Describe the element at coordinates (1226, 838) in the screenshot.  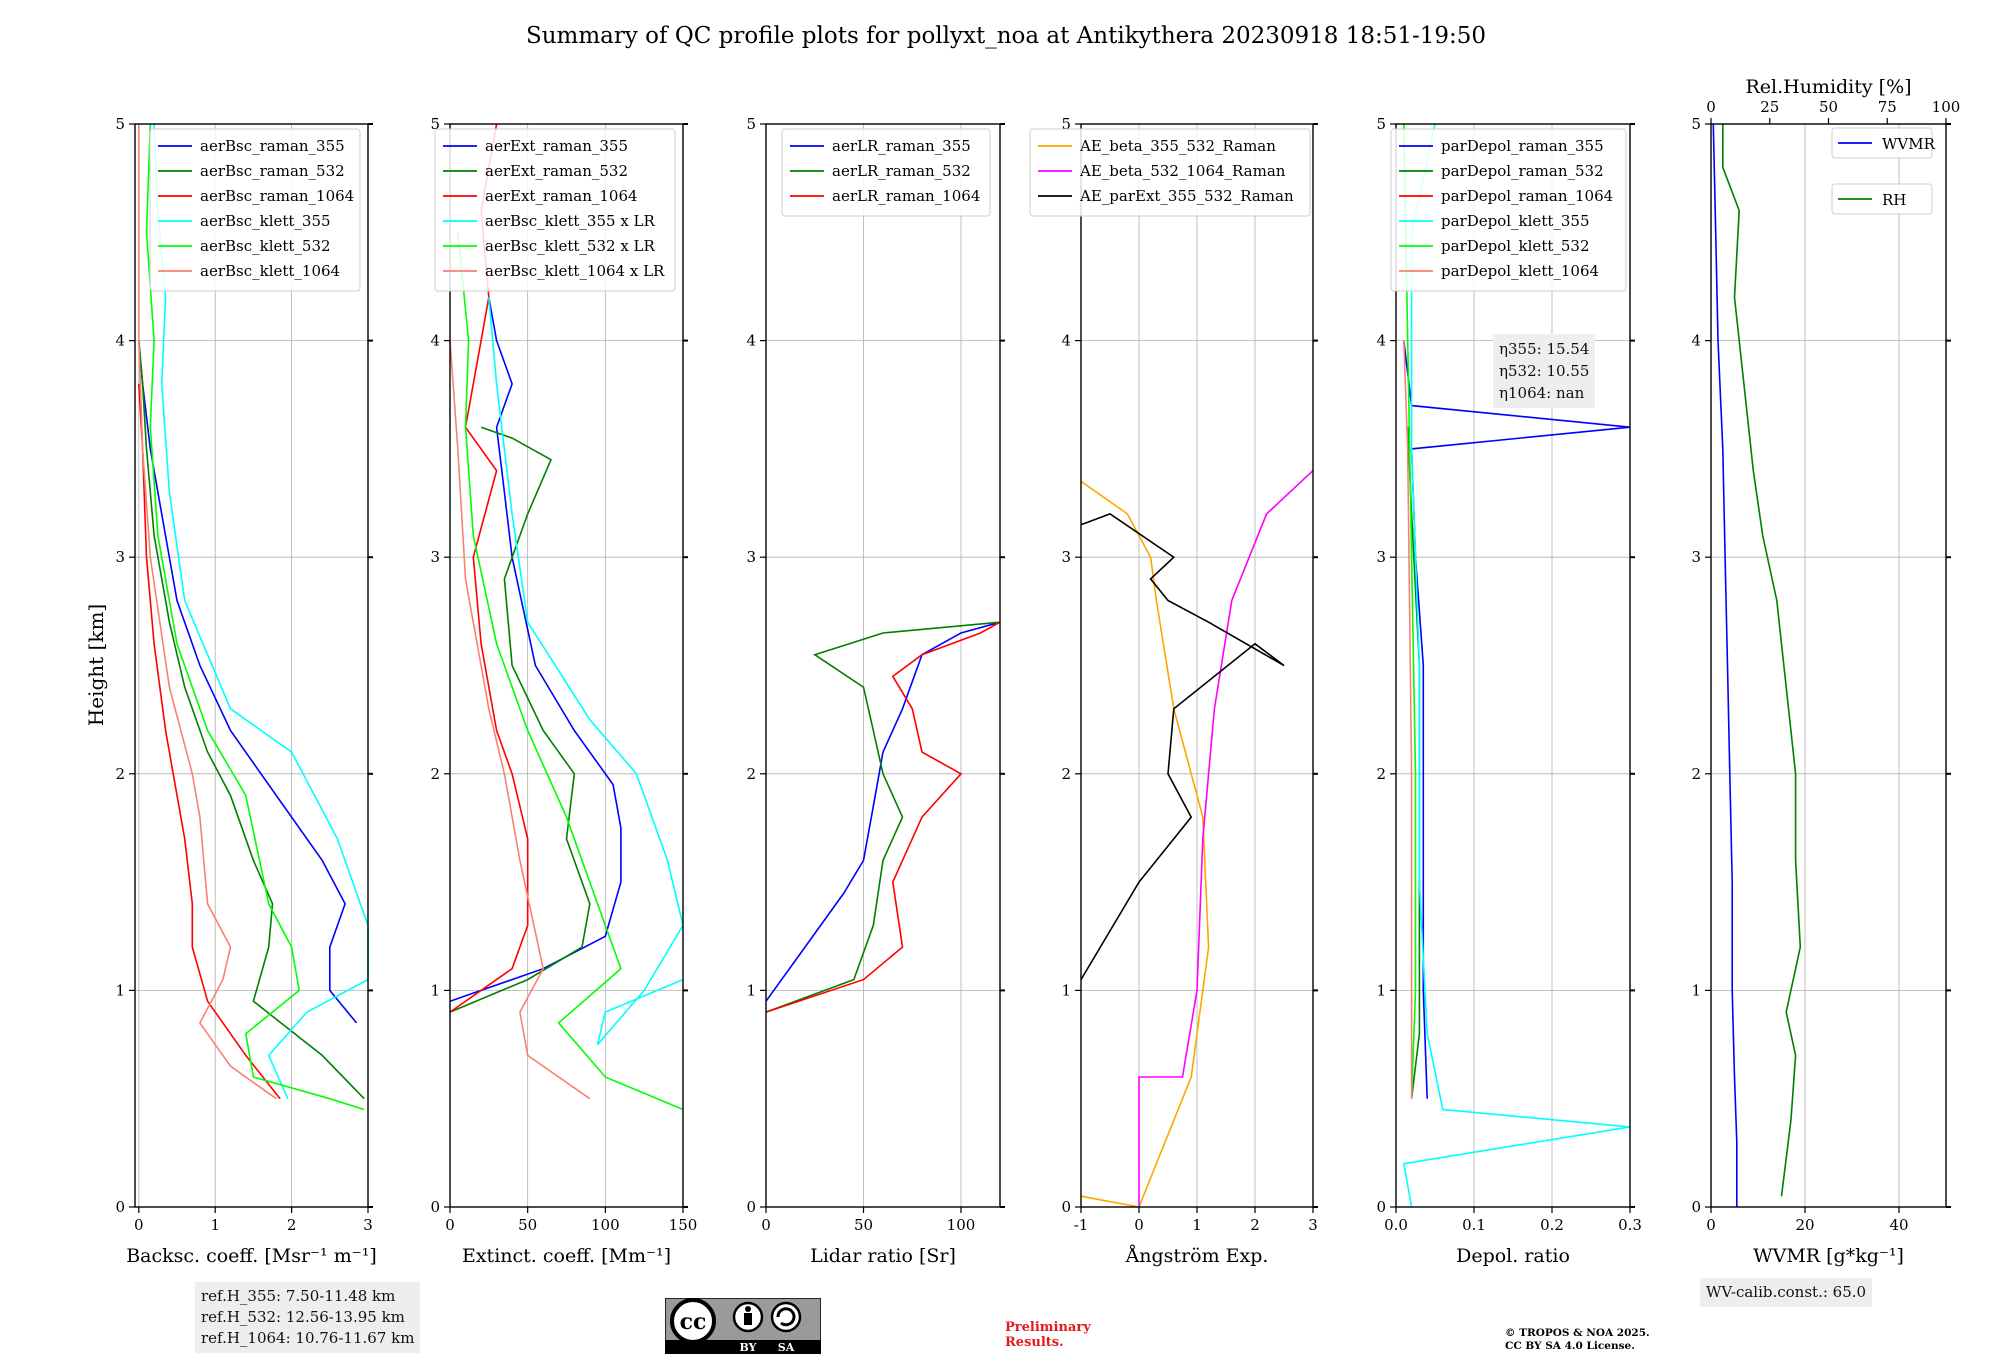
I see `series-line-AE_beta_532_1064_Raman` at that location.